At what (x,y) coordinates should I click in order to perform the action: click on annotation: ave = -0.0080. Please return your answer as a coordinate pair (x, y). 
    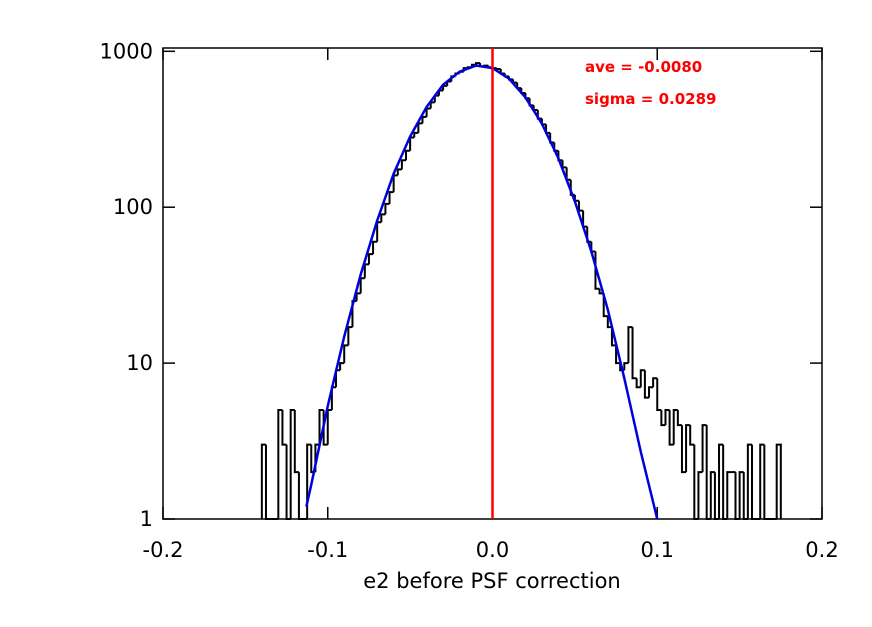
    Looking at the image, I should click on (643, 67).